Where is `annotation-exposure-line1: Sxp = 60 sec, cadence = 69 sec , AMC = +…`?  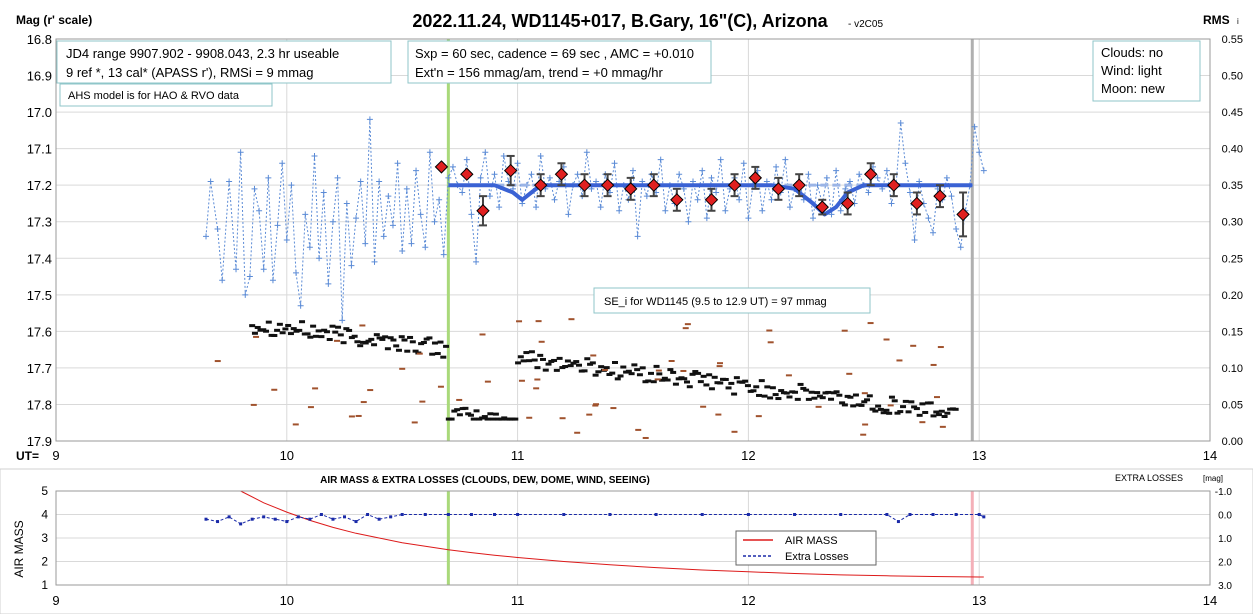 annotation-exposure-line1: Sxp = 60 sec, cadence = 69 sec , AMC = +… is located at coordinates (554, 53).